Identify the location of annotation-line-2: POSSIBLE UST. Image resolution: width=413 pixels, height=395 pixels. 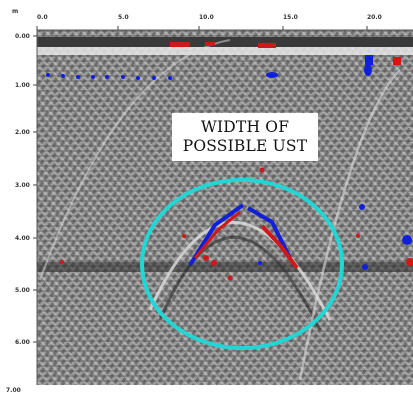
(245, 146).